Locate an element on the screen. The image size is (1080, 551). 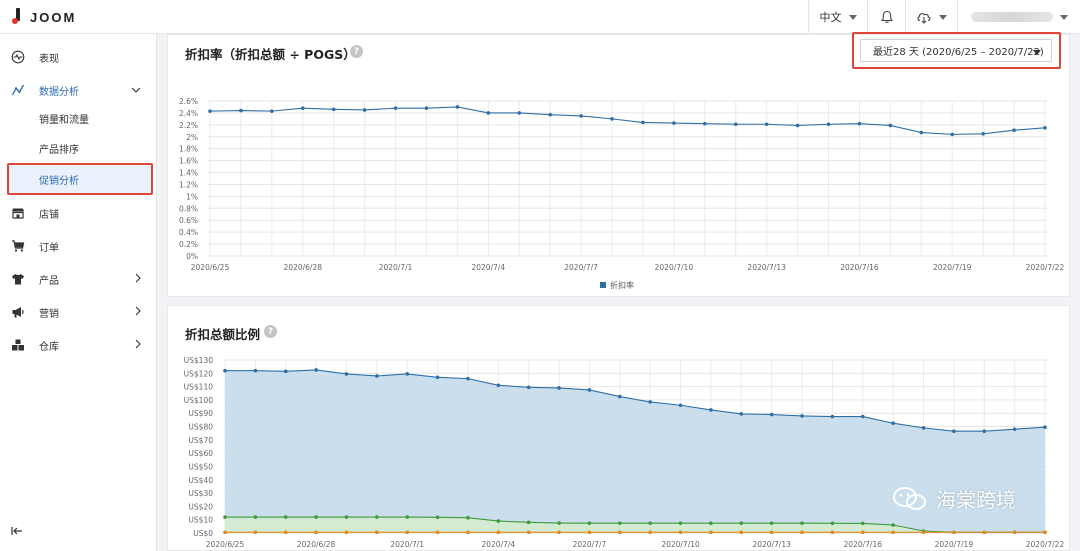
sidebar-item-label: 产品排序 is located at coordinates (59, 150).